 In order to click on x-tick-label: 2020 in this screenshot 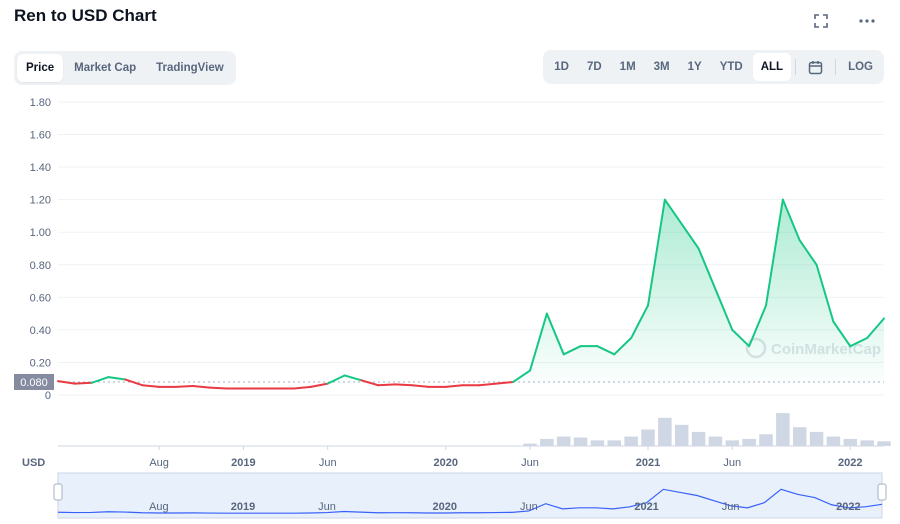, I will do `click(445, 463)`.